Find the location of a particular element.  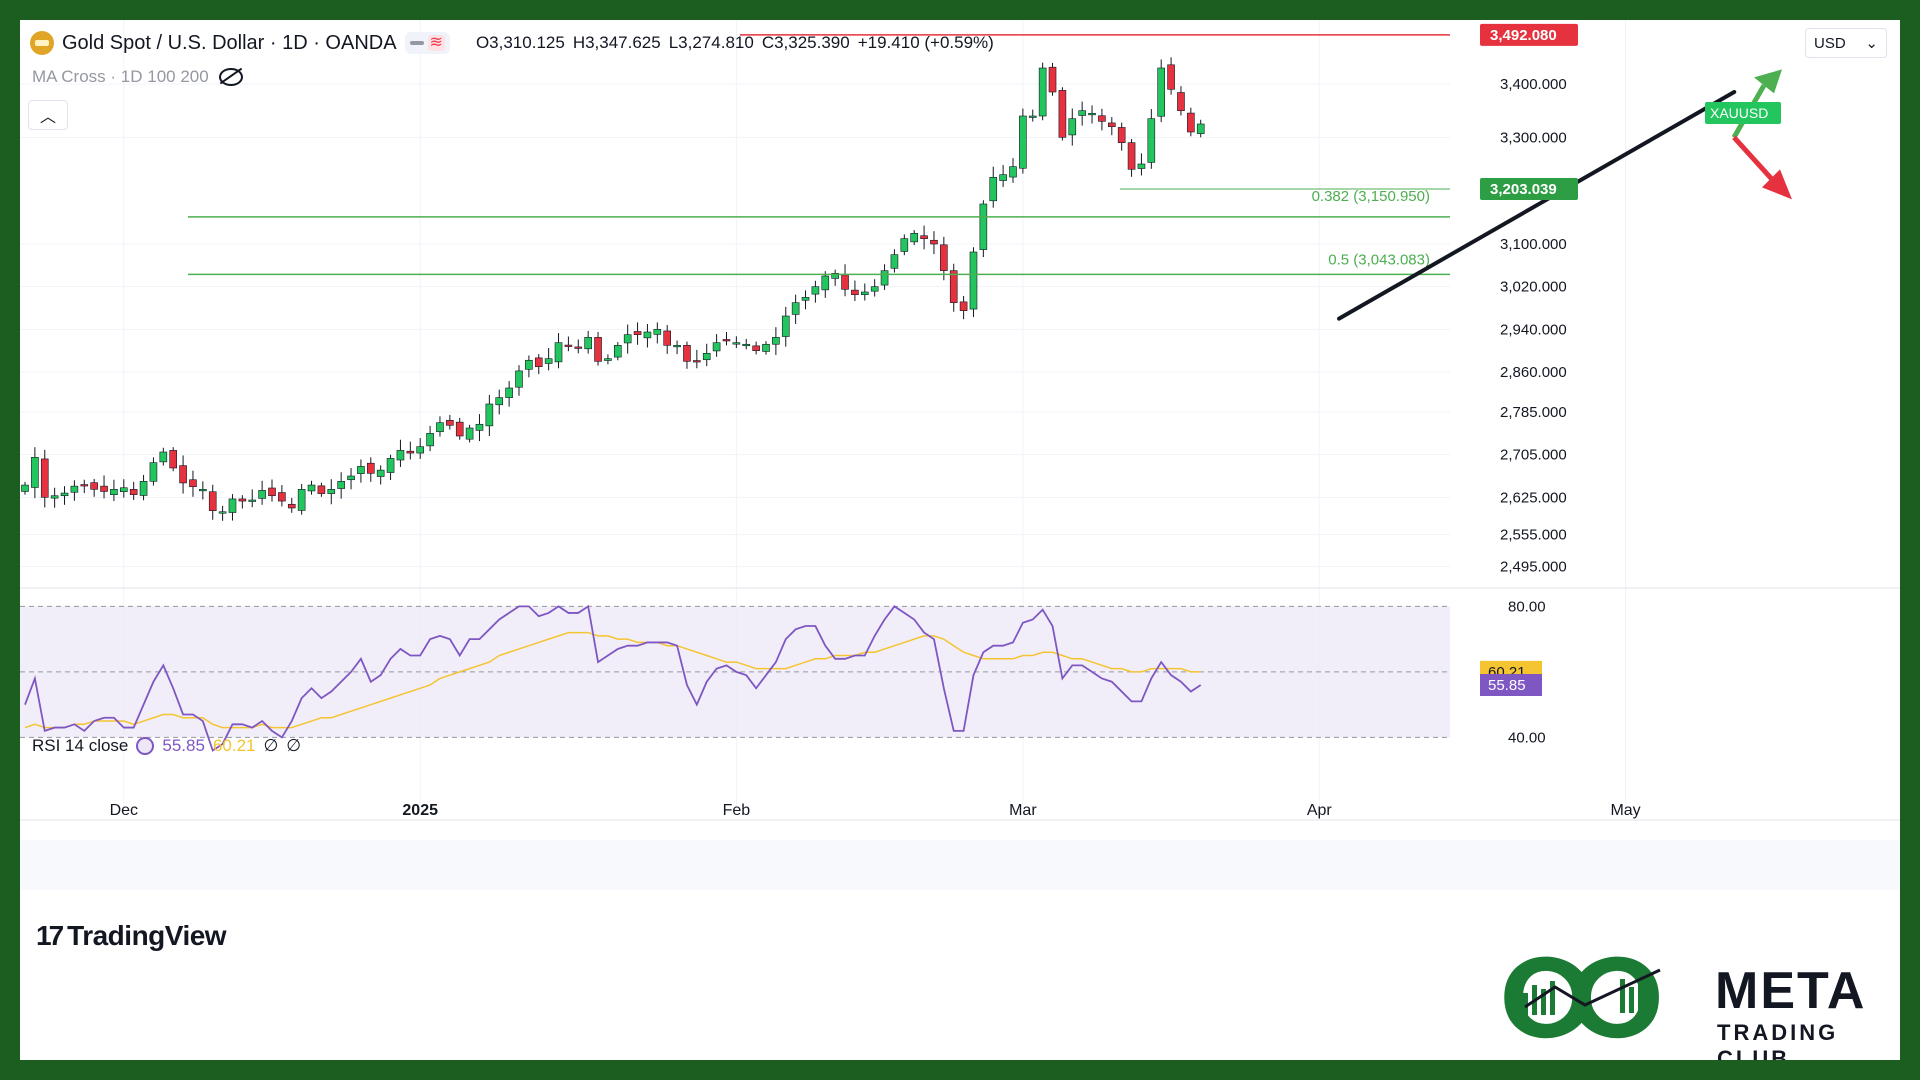

eye-off-icon is located at coordinates (230, 77).